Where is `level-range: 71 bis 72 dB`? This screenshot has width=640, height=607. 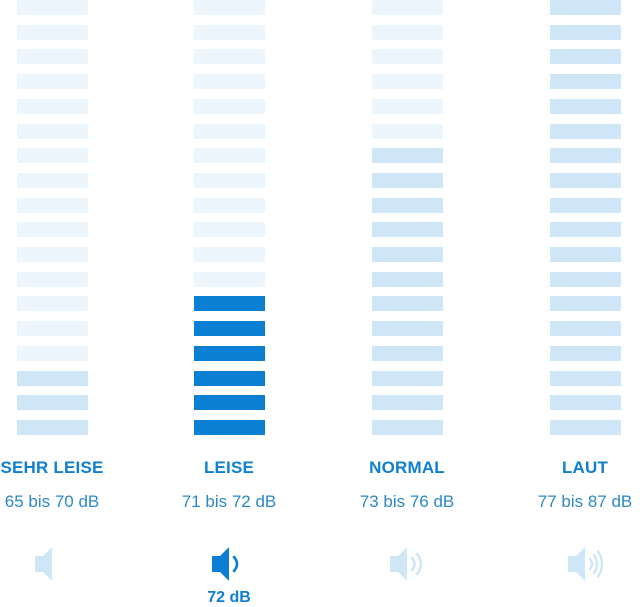 level-range: 71 bis 72 dB is located at coordinates (229, 501).